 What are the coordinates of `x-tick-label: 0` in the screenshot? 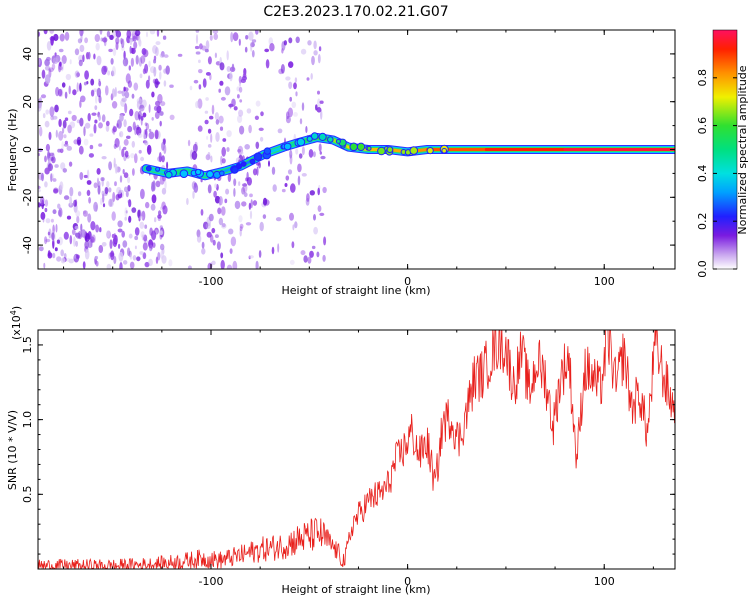 It's located at (407, 281).